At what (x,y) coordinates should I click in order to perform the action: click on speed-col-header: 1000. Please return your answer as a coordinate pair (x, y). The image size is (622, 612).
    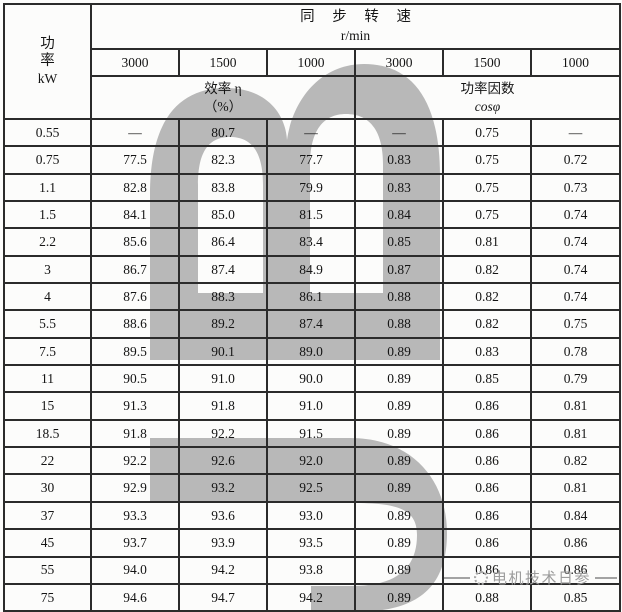
    Looking at the image, I should click on (311, 62).